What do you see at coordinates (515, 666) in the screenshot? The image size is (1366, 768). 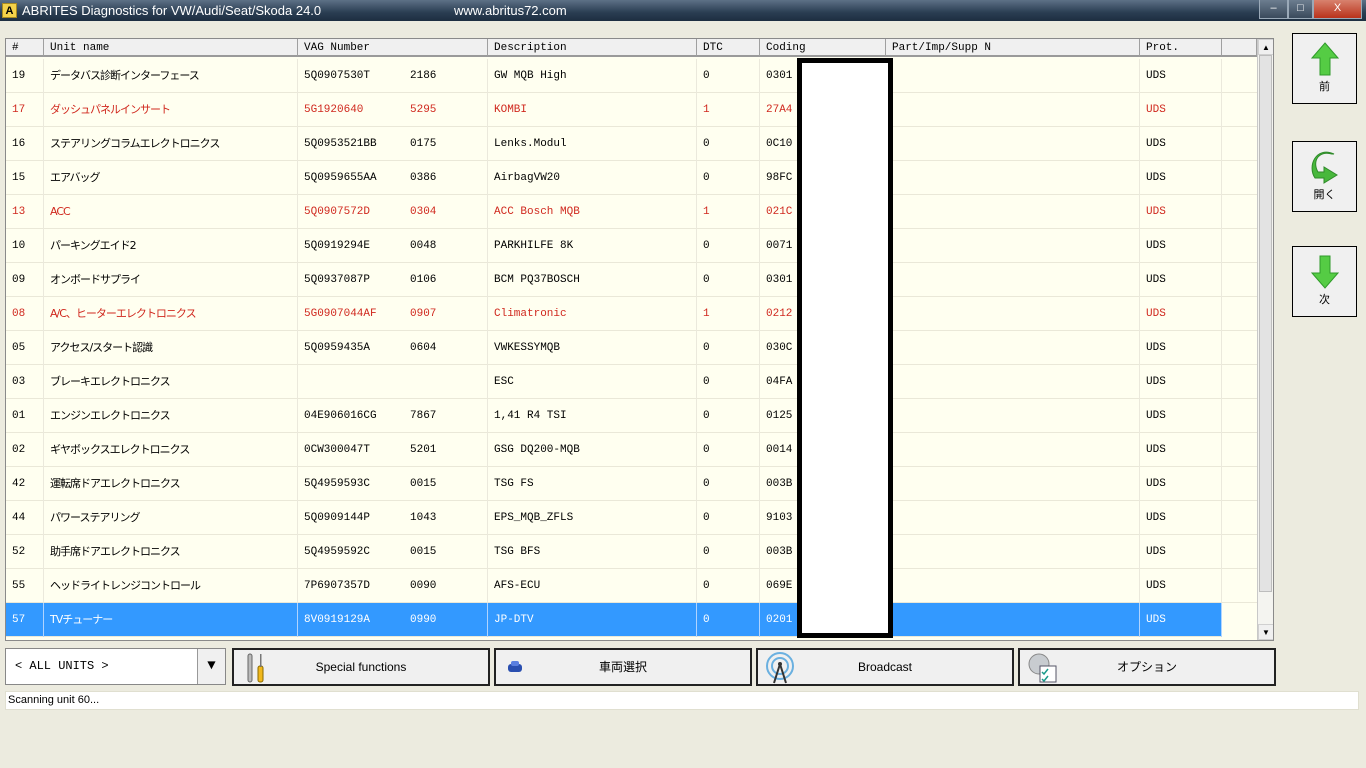 I see `car-icon` at bounding box center [515, 666].